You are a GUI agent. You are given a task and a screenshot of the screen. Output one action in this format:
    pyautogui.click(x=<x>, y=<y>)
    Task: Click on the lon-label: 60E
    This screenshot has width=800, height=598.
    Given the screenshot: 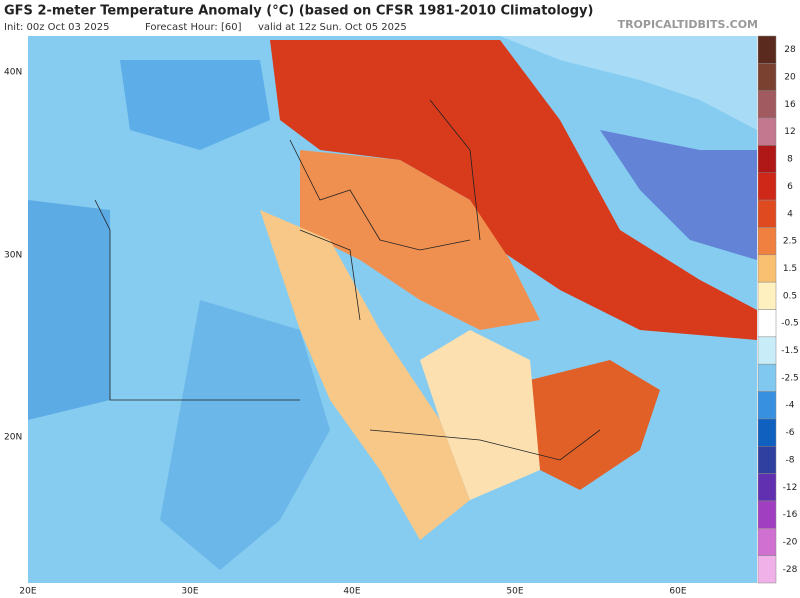 What is the action you would take?
    pyautogui.click(x=677, y=592)
    